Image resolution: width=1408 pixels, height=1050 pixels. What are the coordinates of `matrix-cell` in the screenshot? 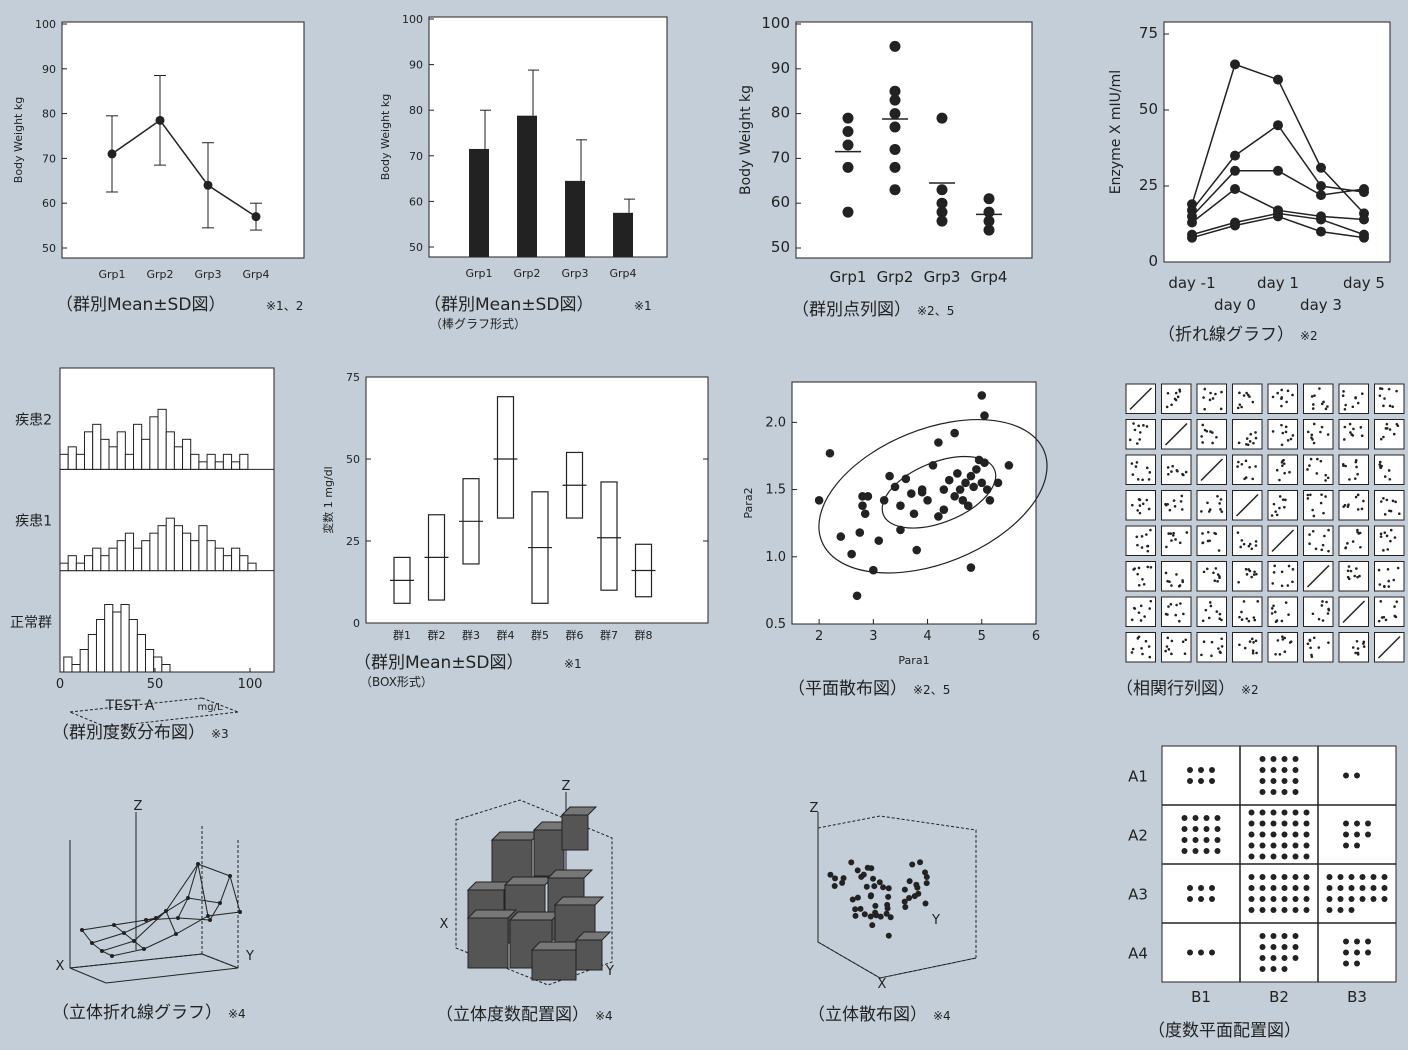 It's located at (1140, 434).